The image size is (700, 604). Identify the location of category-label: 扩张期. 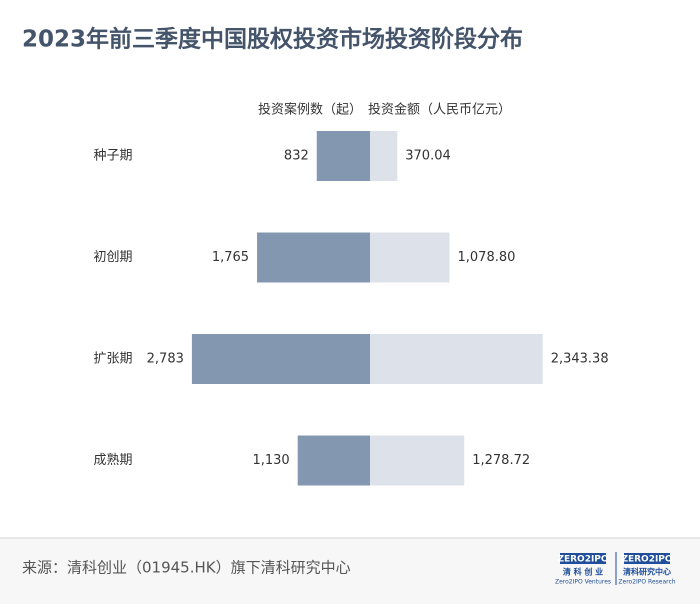
(112, 359).